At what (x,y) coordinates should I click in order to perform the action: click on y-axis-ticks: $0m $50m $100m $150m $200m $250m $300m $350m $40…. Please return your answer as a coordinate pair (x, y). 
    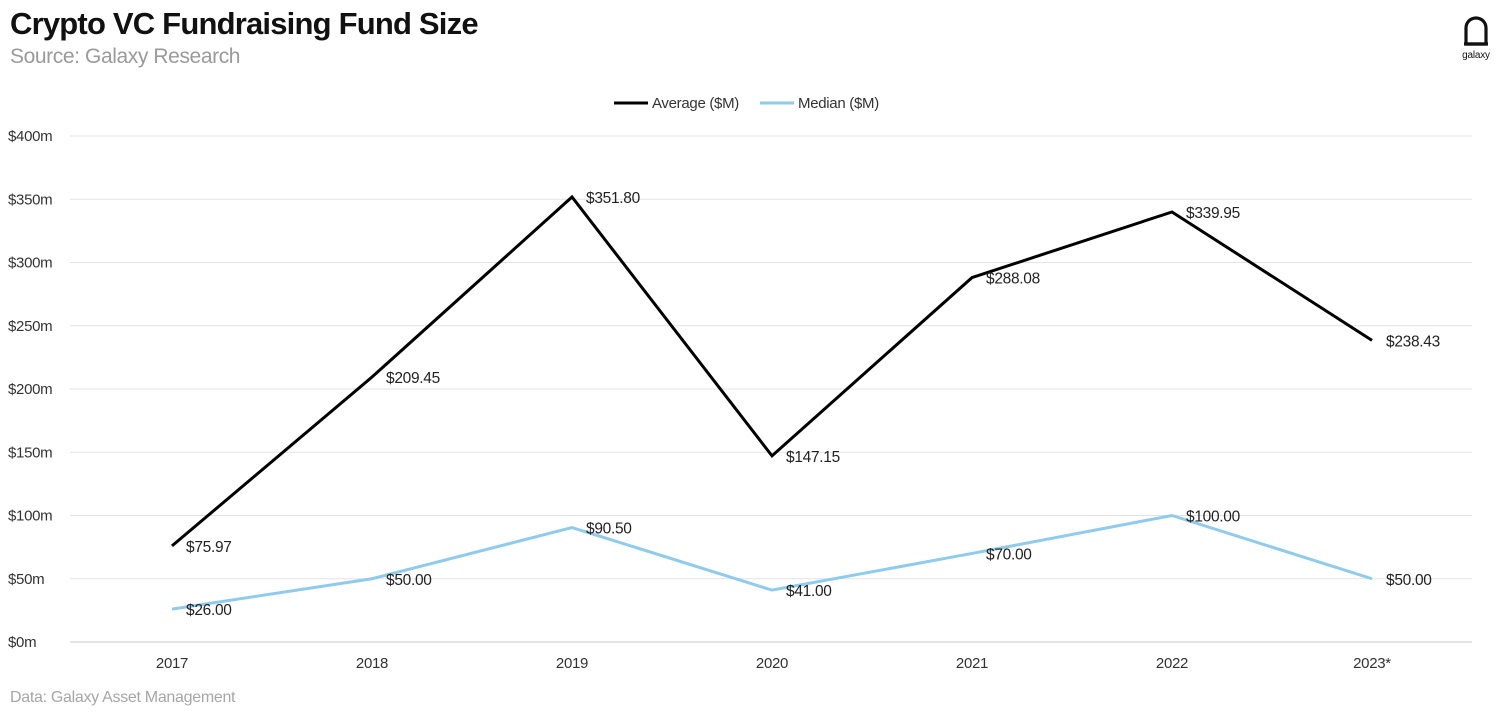
    Looking at the image, I should click on (30, 389).